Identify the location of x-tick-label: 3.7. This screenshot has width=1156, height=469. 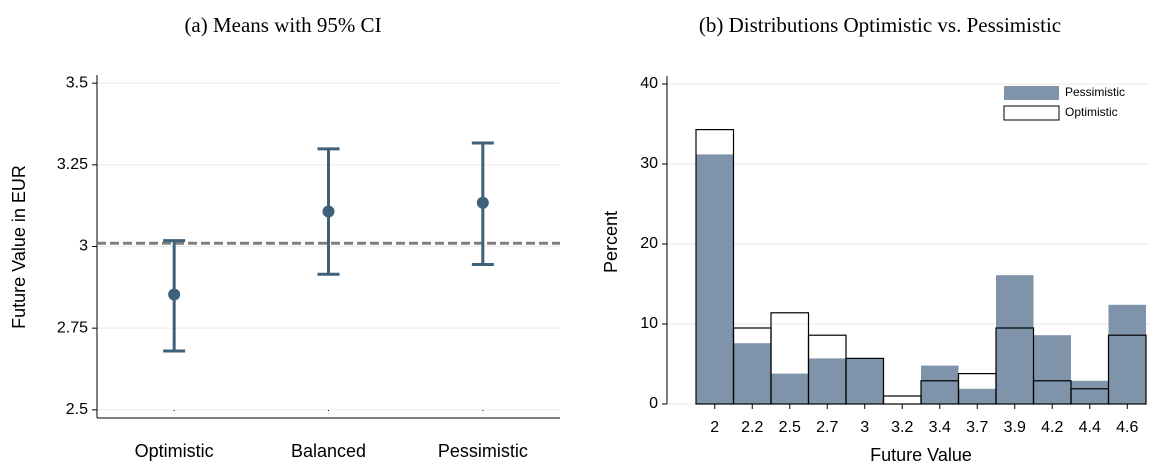
(977, 427).